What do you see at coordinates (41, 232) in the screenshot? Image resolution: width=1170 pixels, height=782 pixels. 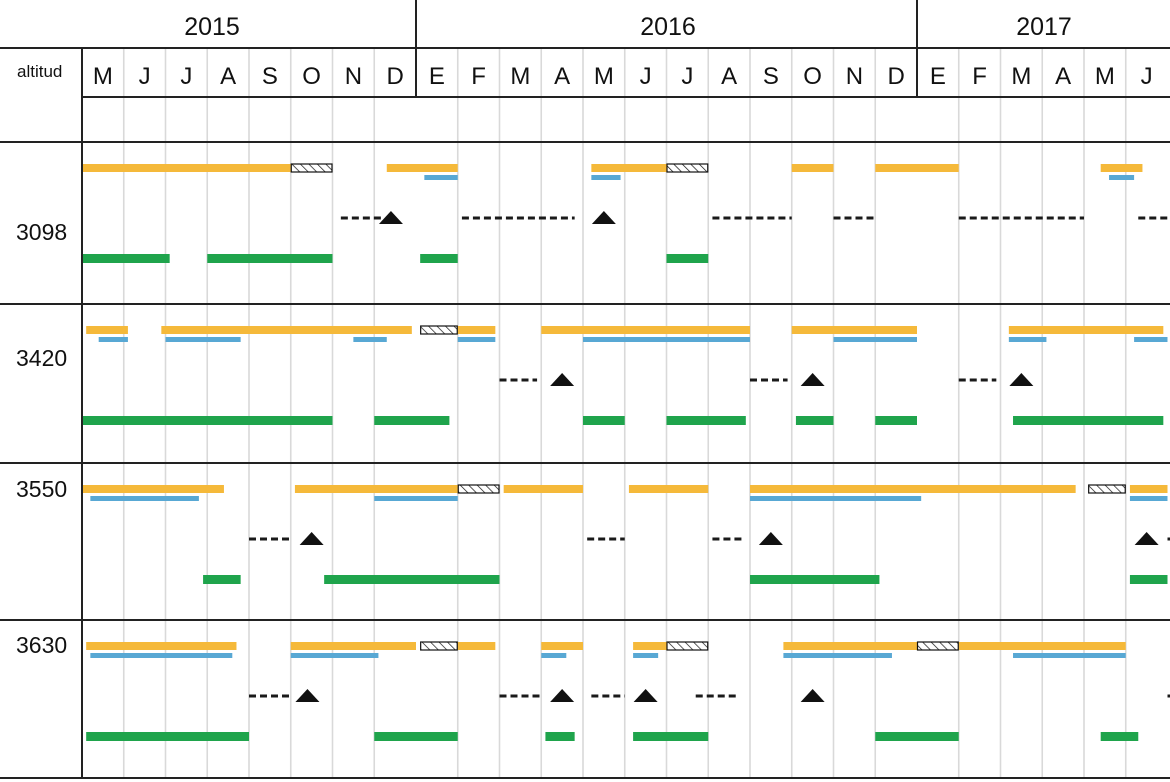 I see `altitude-label: 3098` at bounding box center [41, 232].